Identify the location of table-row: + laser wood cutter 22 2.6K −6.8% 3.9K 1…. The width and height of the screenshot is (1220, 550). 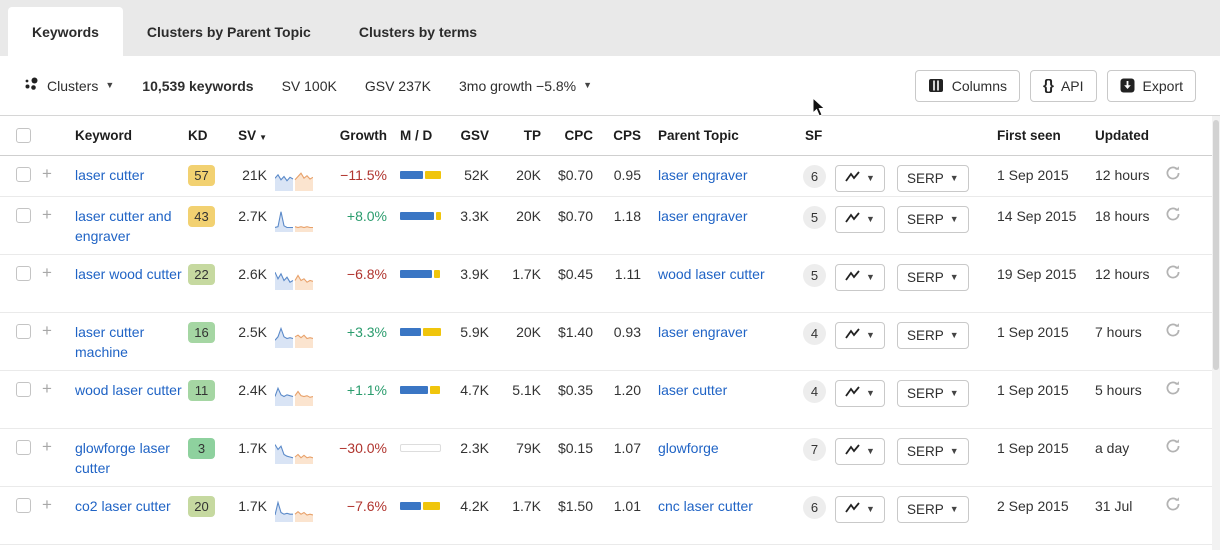
(610, 284).